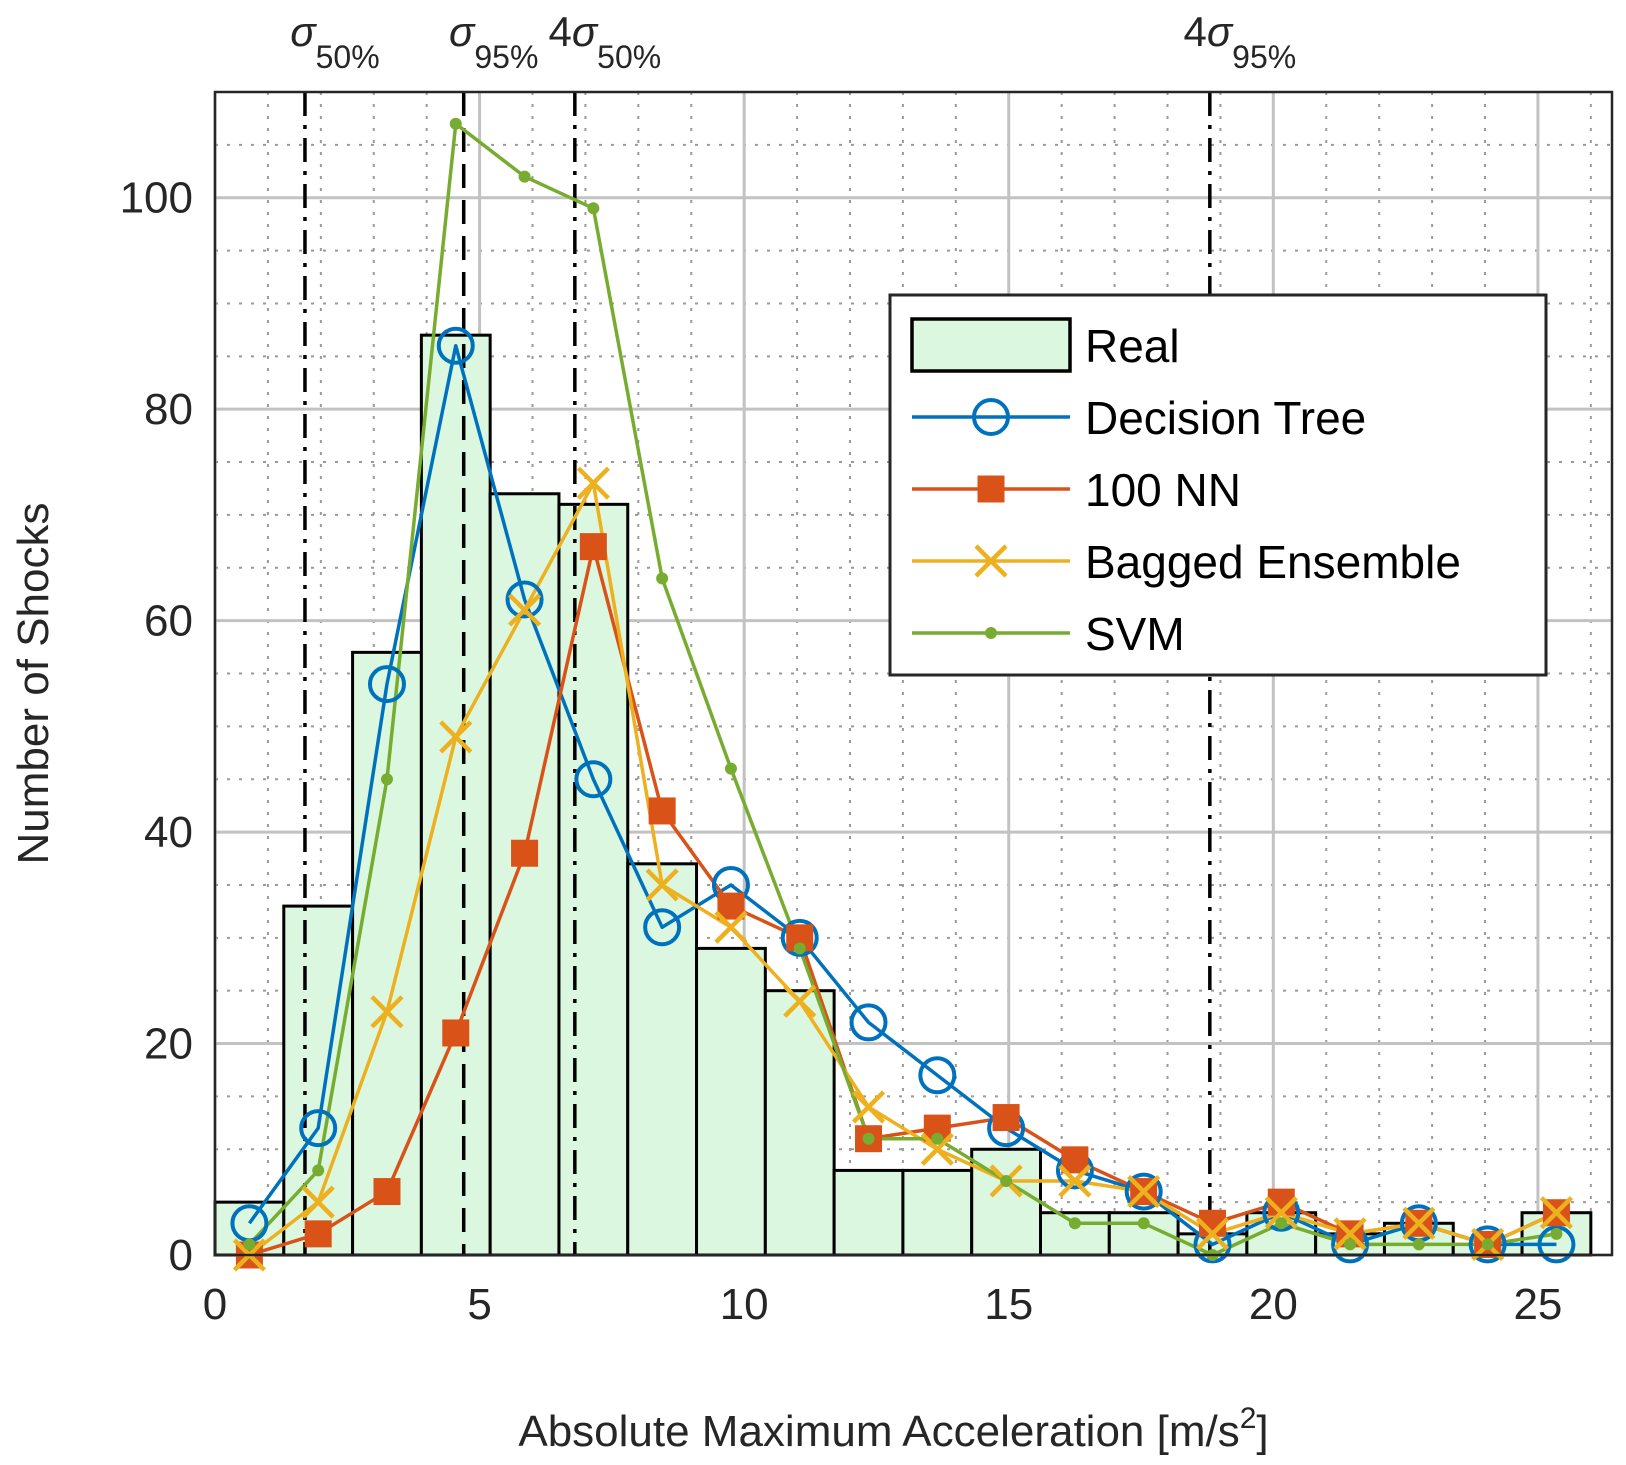  I want to click on legend-label: SVM, so click(1135, 634).